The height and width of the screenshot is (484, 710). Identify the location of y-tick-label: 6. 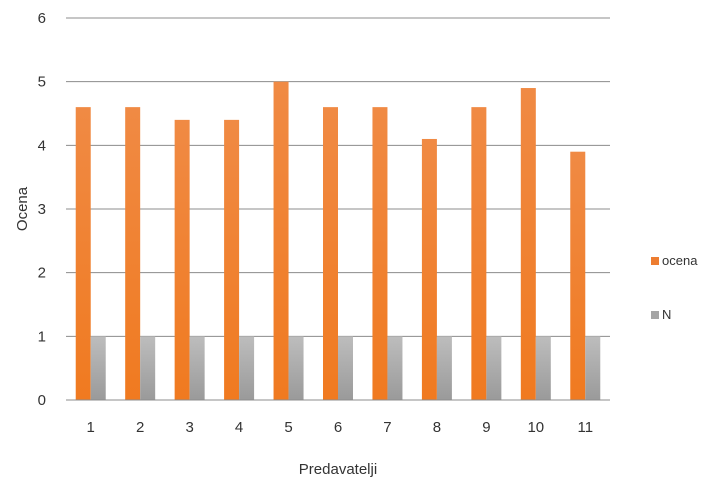
(42, 18).